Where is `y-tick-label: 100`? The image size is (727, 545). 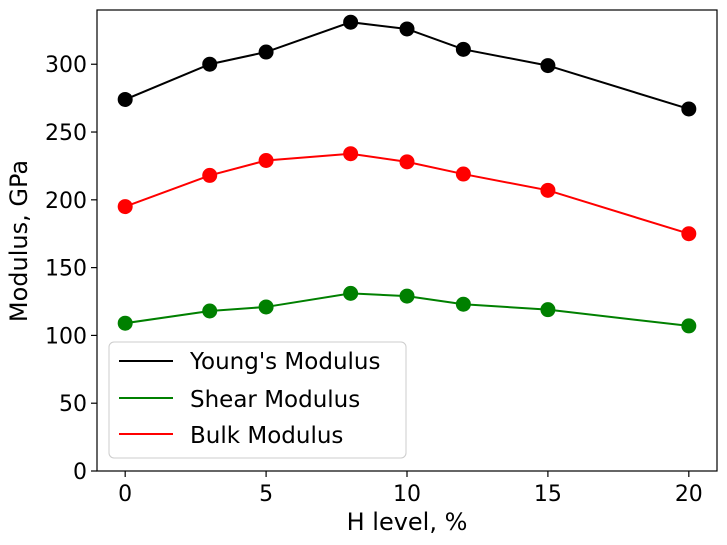
y-tick-label: 100 is located at coordinates (66, 336).